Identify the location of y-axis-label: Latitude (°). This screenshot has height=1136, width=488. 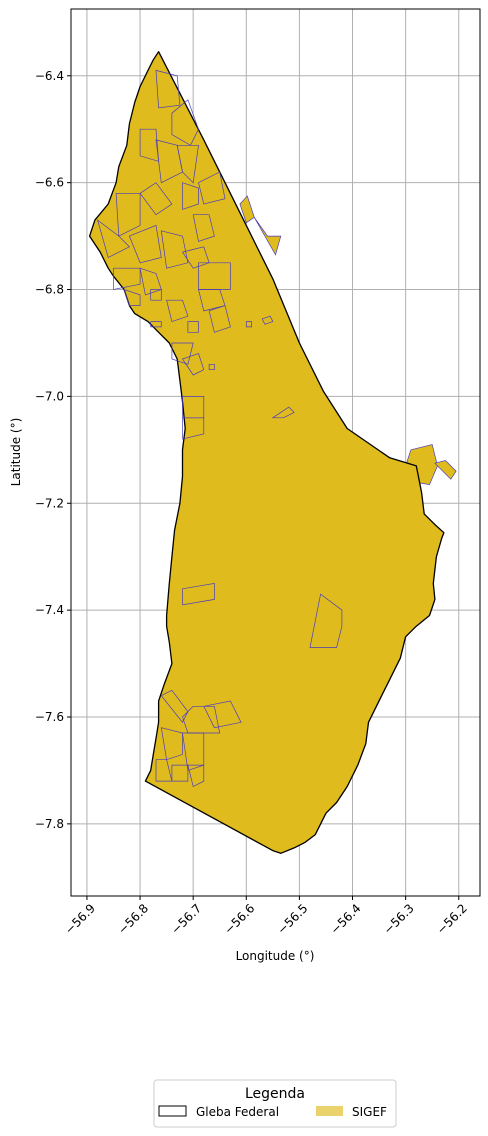
(16, 452).